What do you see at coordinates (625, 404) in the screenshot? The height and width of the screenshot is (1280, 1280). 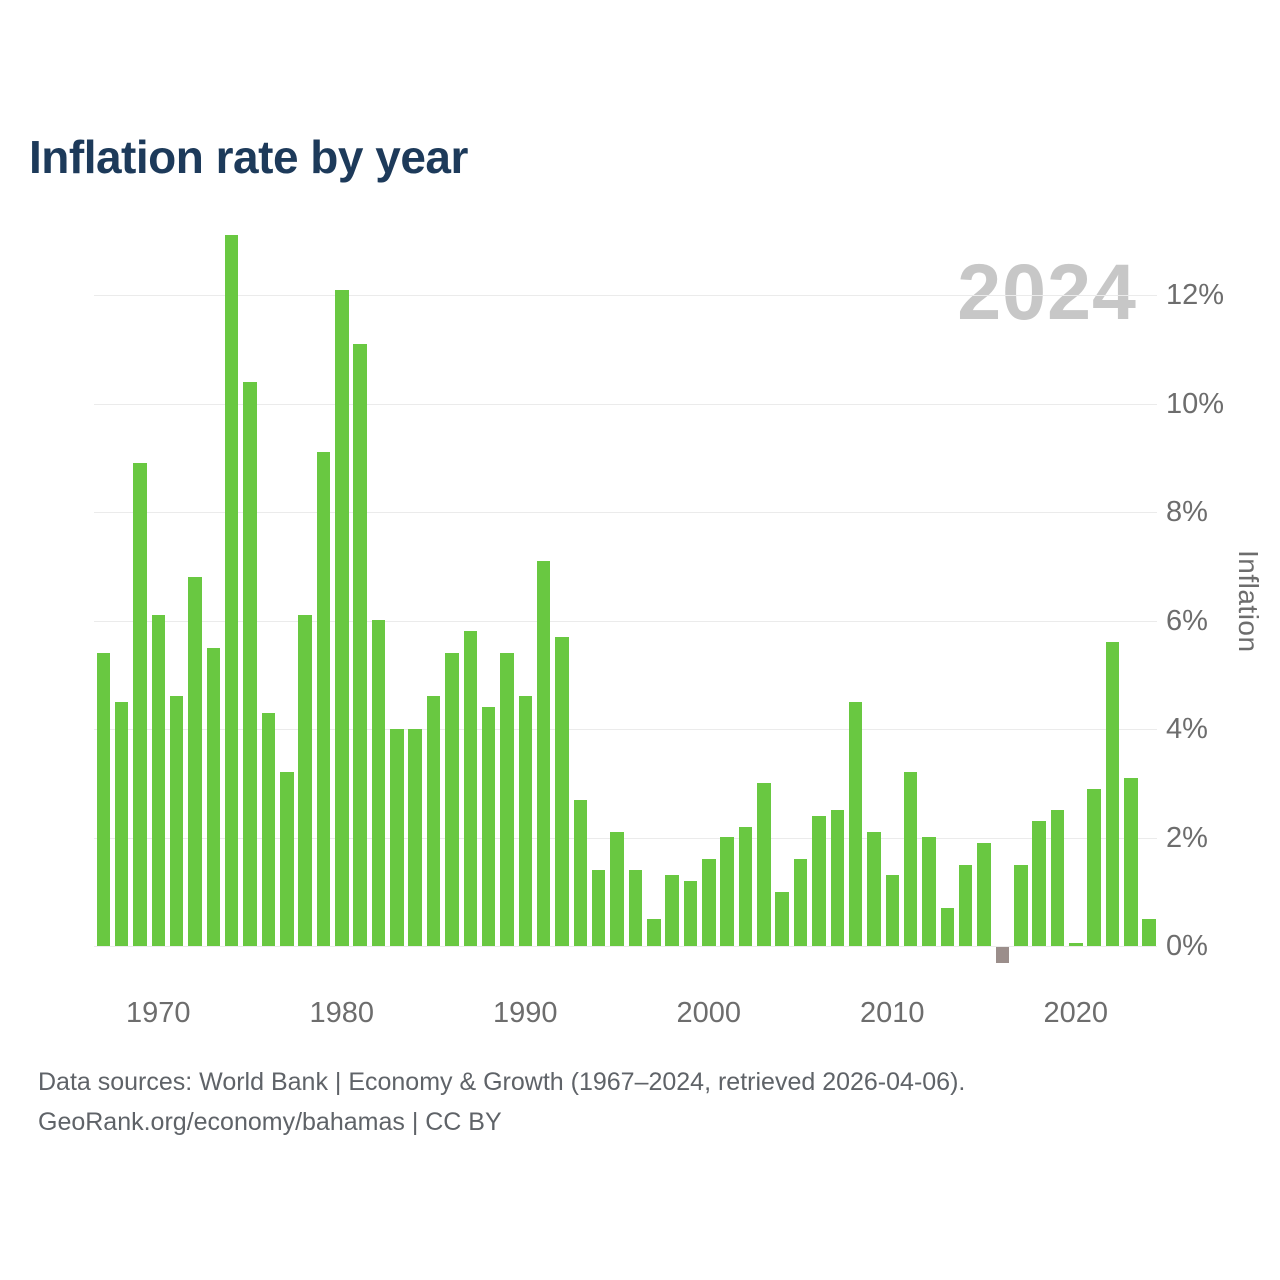 I see `gridline-10pct` at bounding box center [625, 404].